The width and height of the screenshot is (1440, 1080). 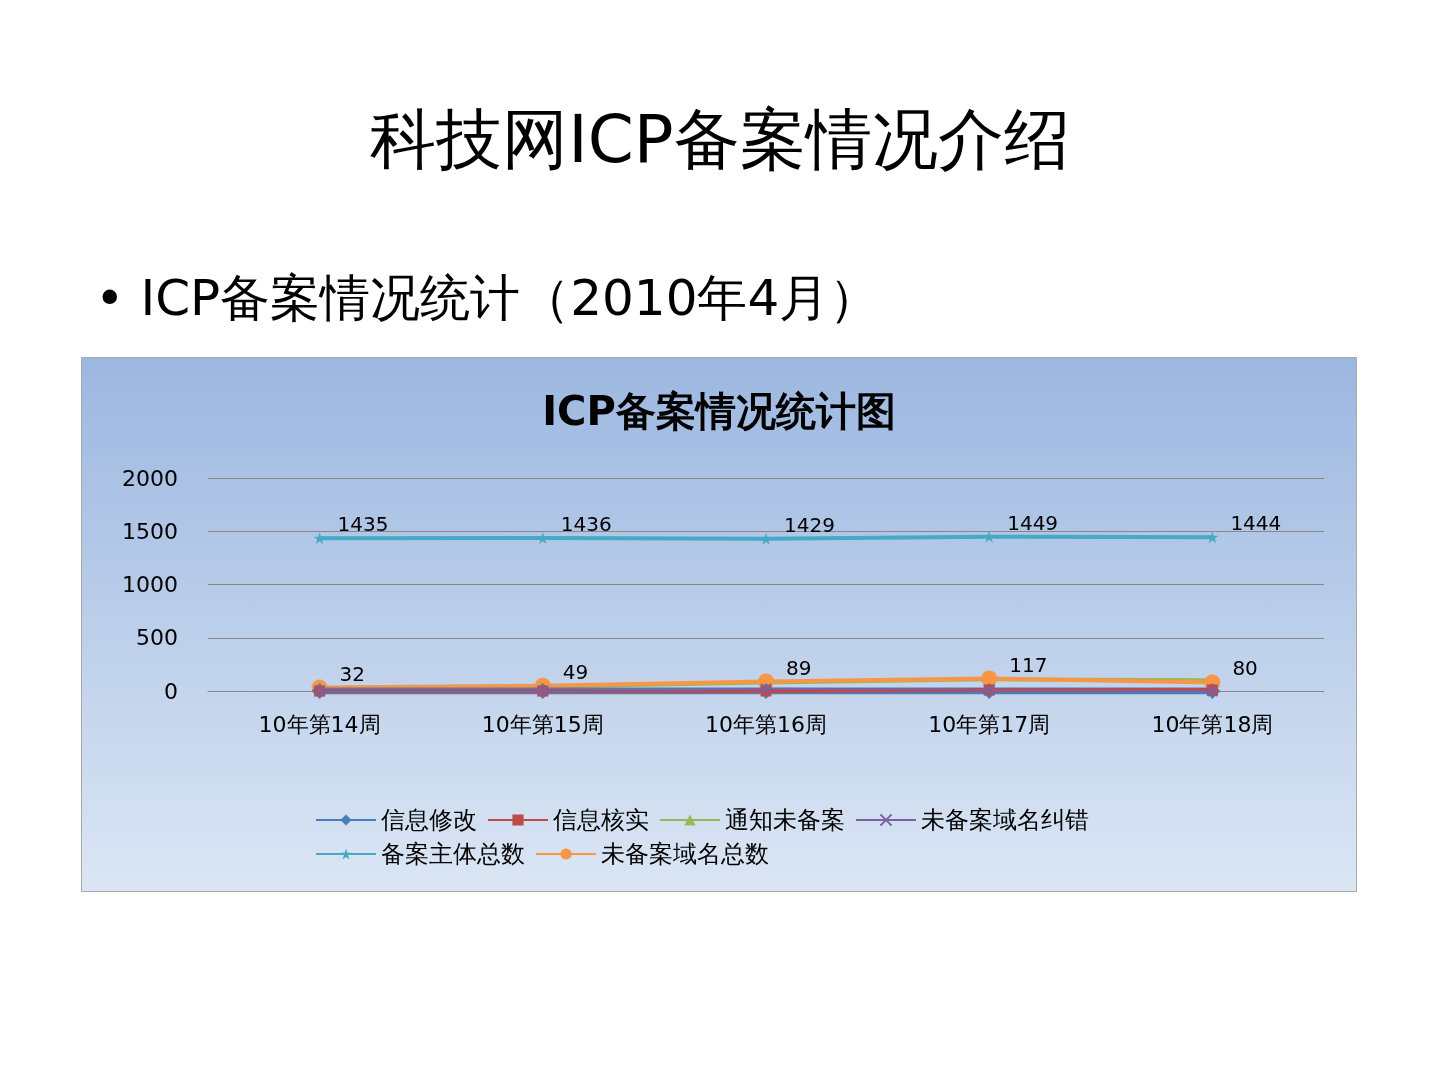 I want to click on data-label: 1444, so click(x=1256, y=523).